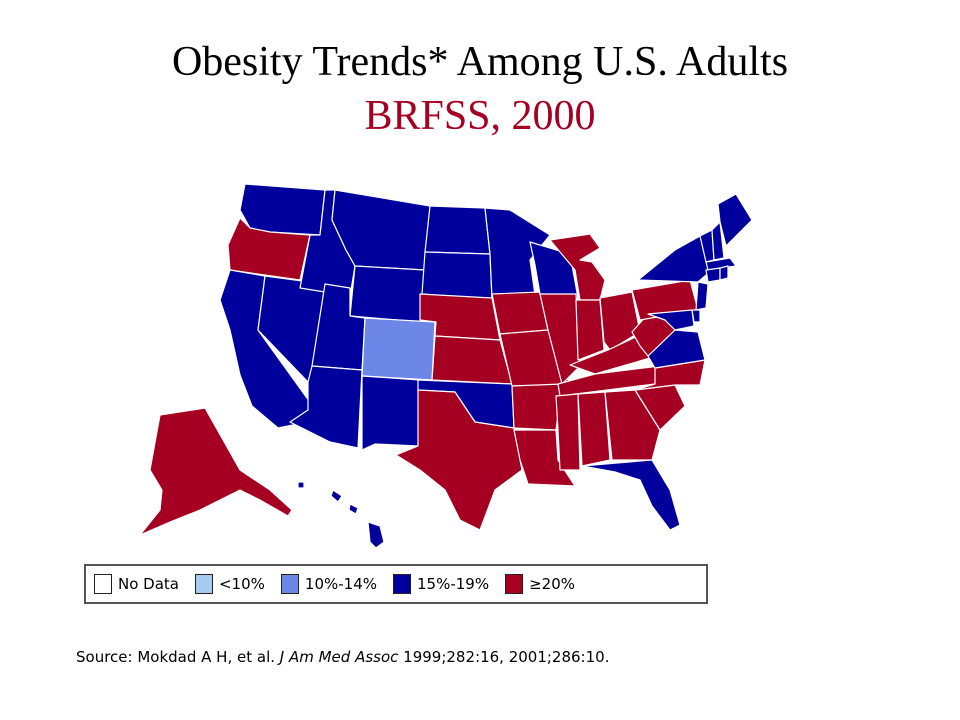 The height and width of the screenshot is (720, 960). I want to click on state-NH, so click(718, 241).